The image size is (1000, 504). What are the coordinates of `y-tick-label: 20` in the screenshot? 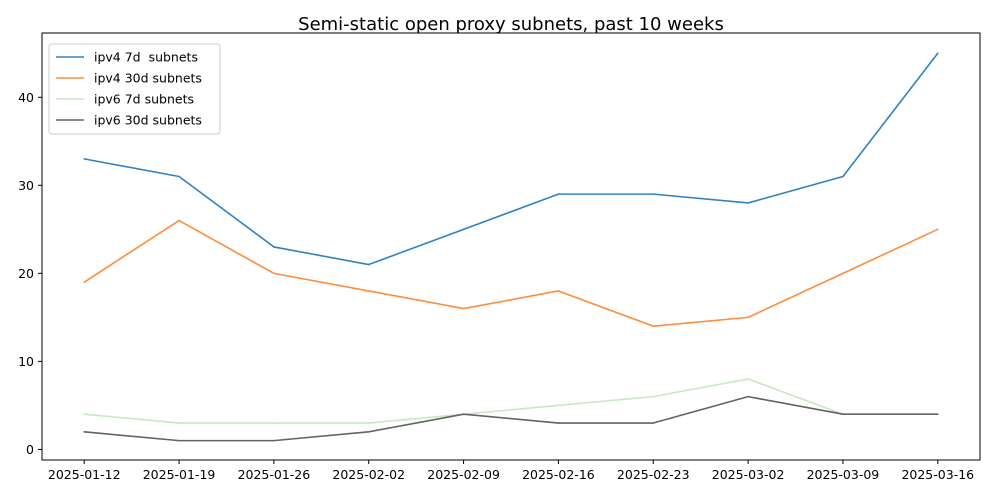 It's located at (26, 273).